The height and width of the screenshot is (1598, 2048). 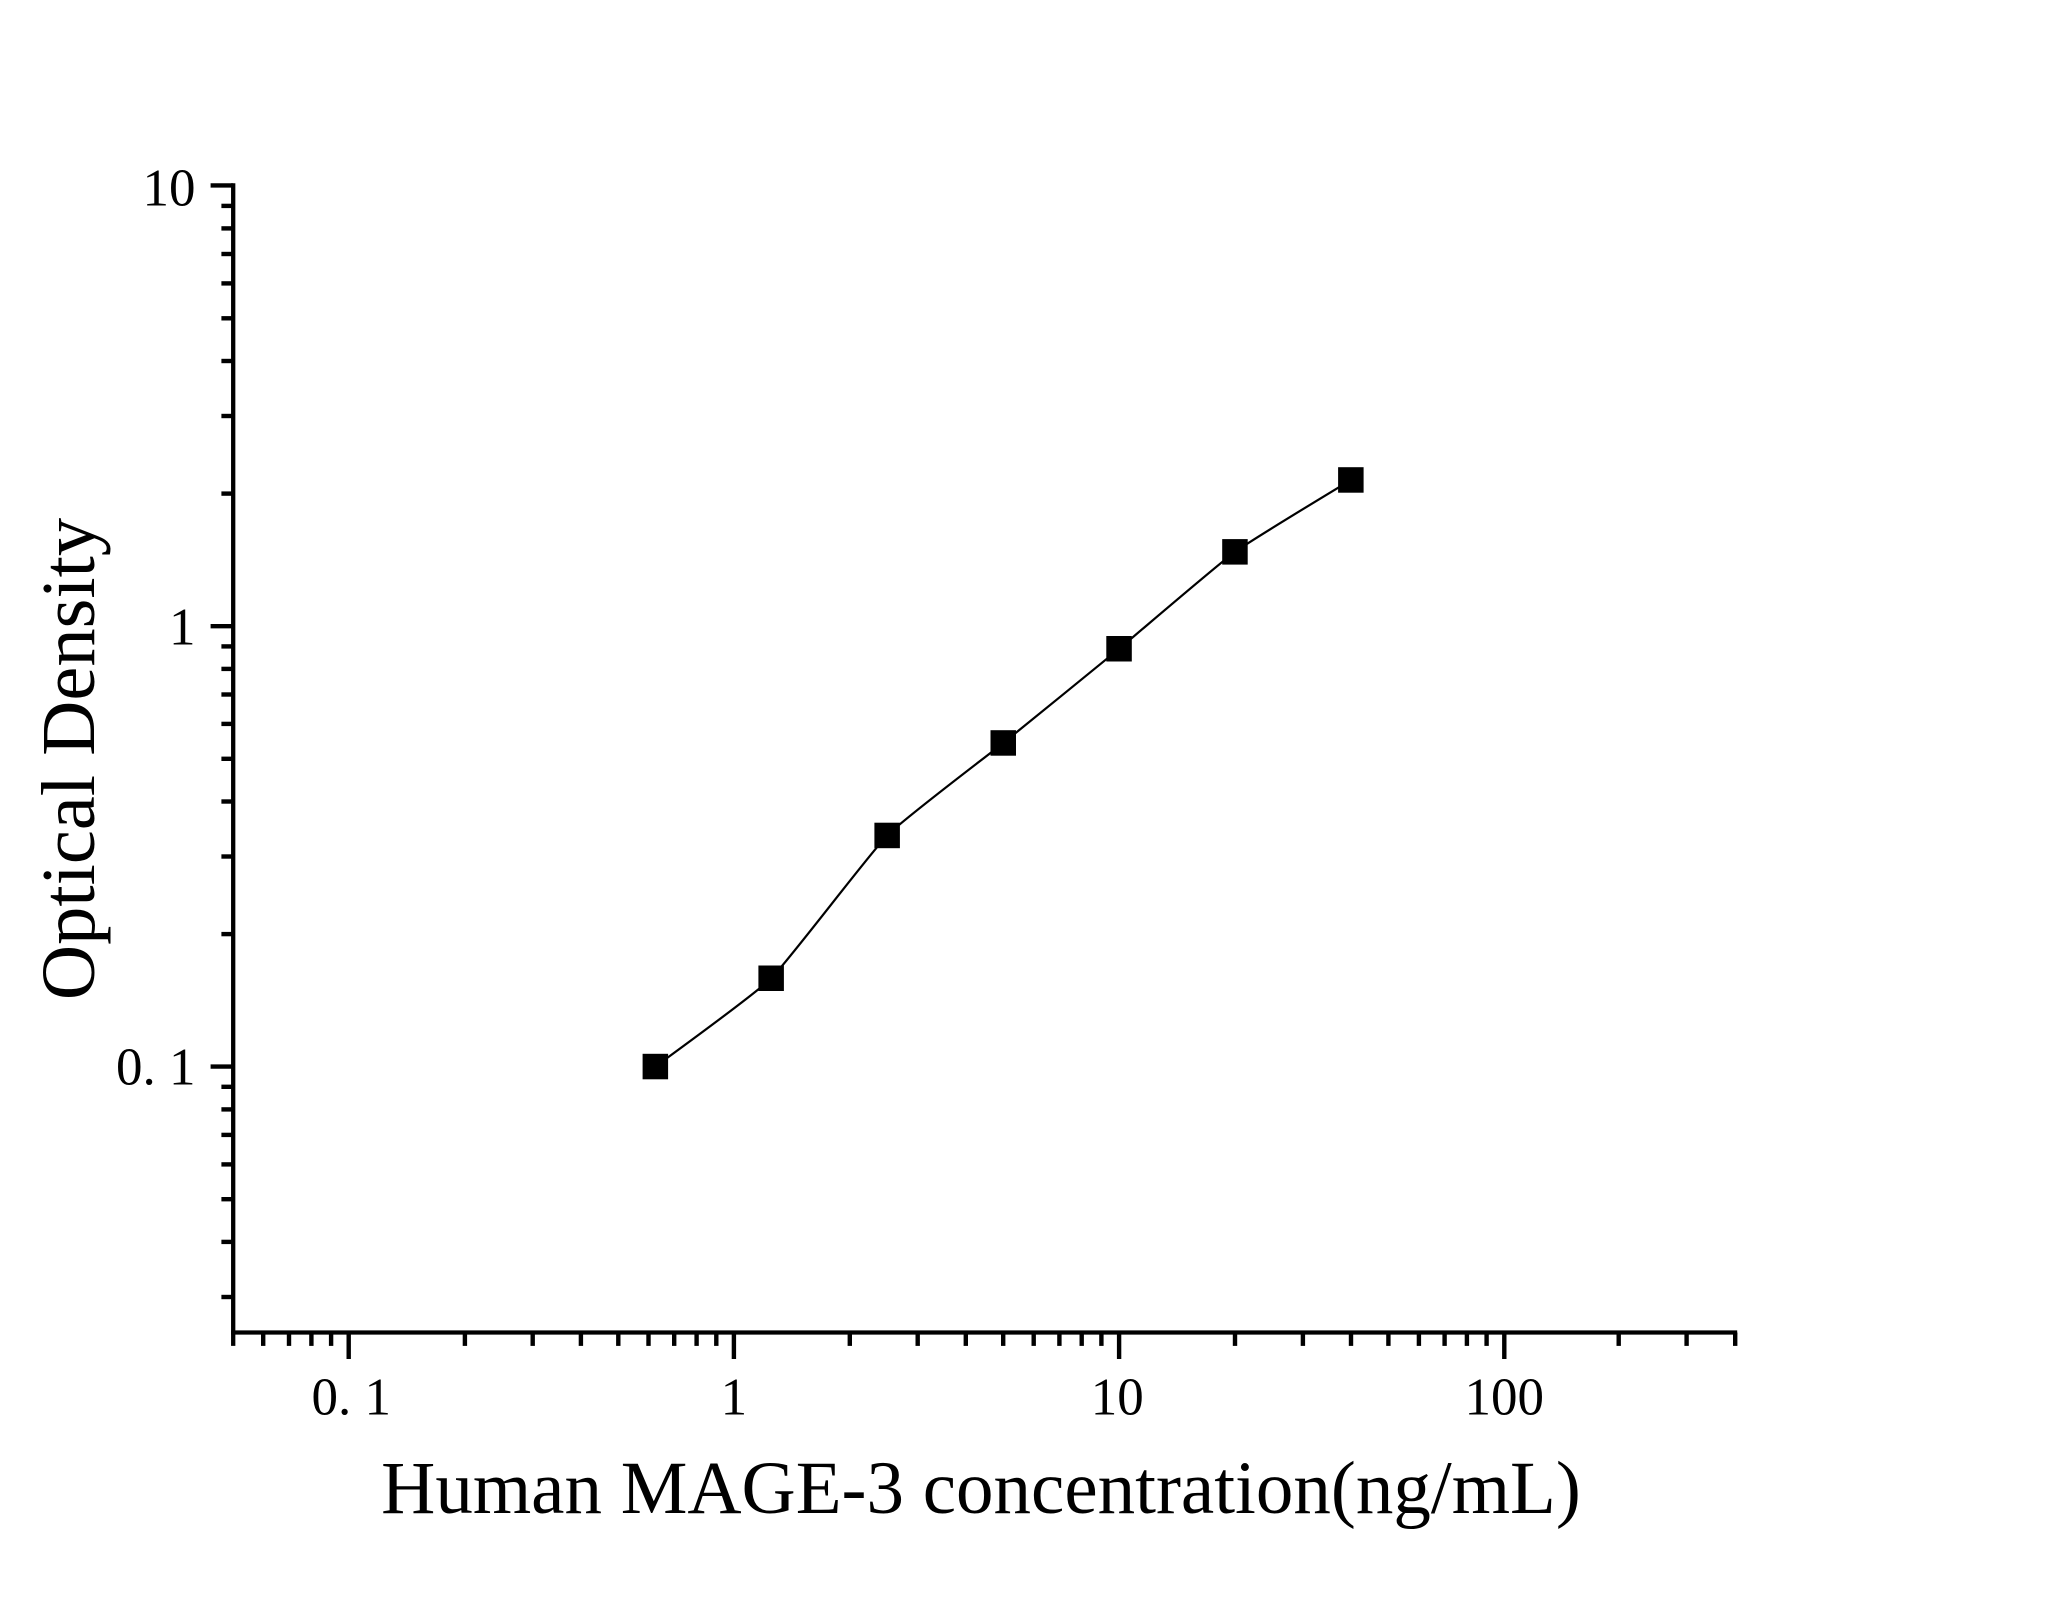 I want to click on svg-text: Optical Density, so click(x=68, y=759).